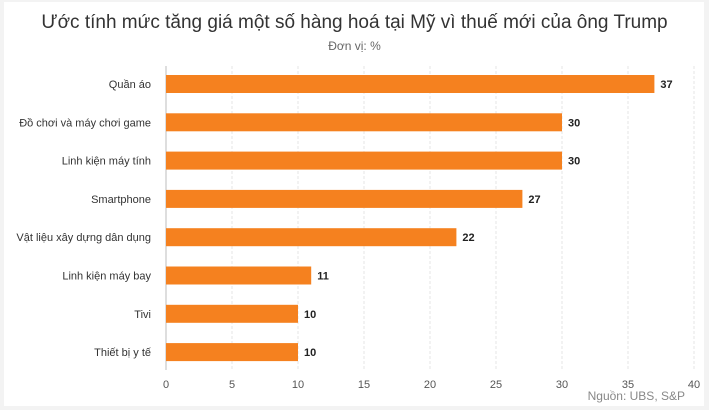  What do you see at coordinates (468, 238) in the screenshot?
I see `data-label: 22` at bounding box center [468, 238].